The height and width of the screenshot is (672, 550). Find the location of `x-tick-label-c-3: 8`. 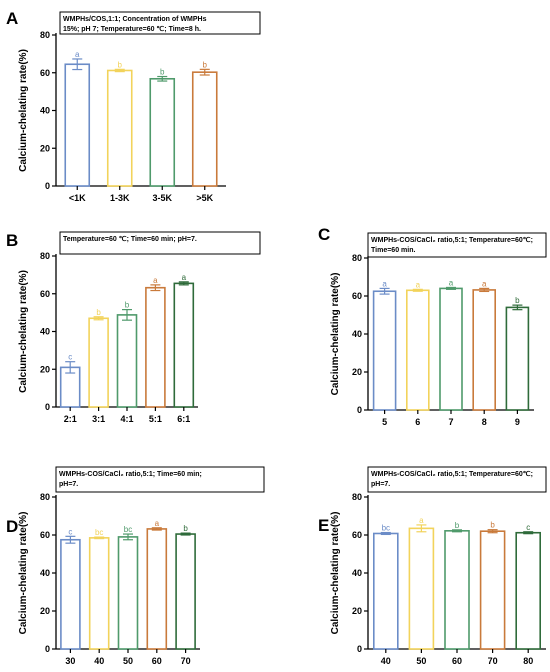

x-tick-label-c-3: 8 is located at coordinates (484, 422).